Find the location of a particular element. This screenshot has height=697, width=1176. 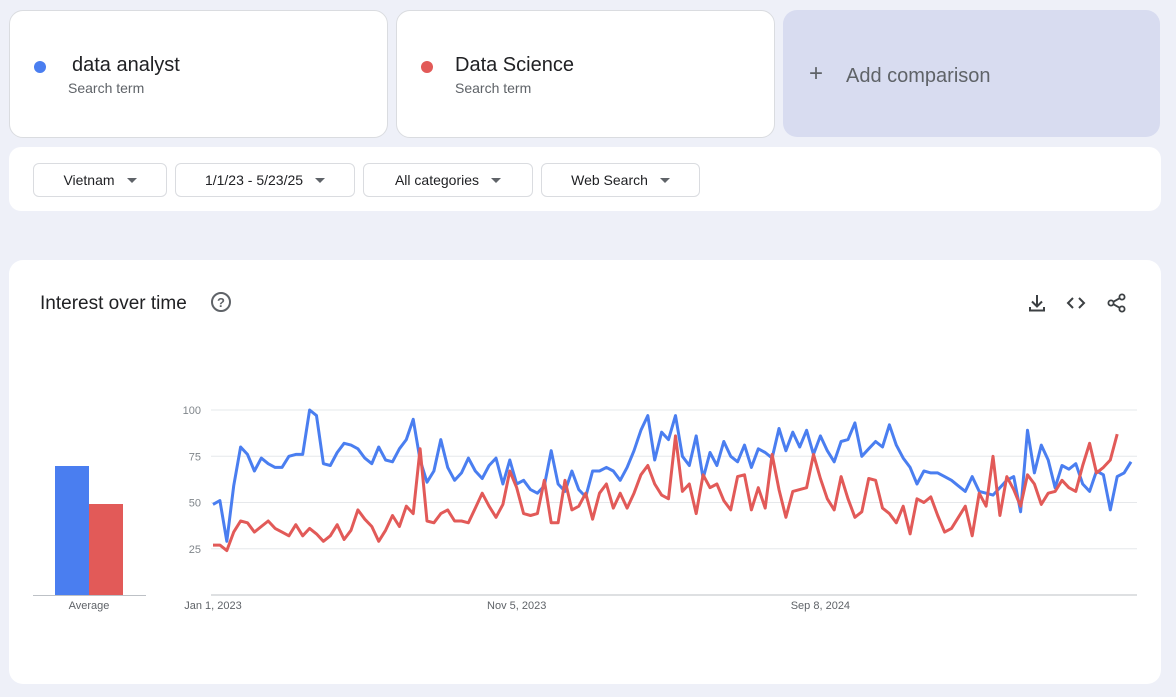

series-line-data-science is located at coordinates (666, 493).